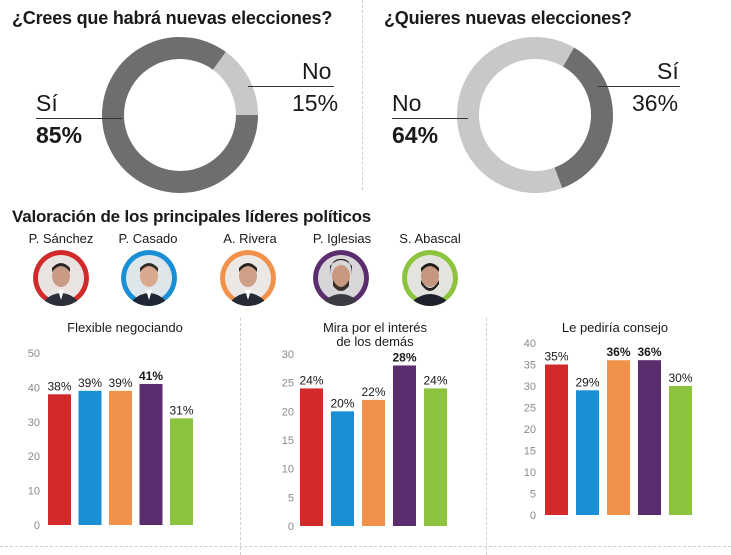  I want to click on bar-value-label: 22%, so click(373, 392).